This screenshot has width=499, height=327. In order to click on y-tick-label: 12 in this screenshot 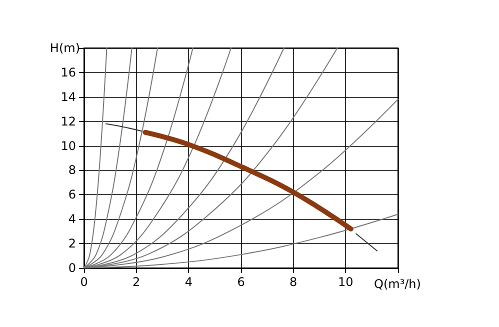, I will do `click(68, 121)`.